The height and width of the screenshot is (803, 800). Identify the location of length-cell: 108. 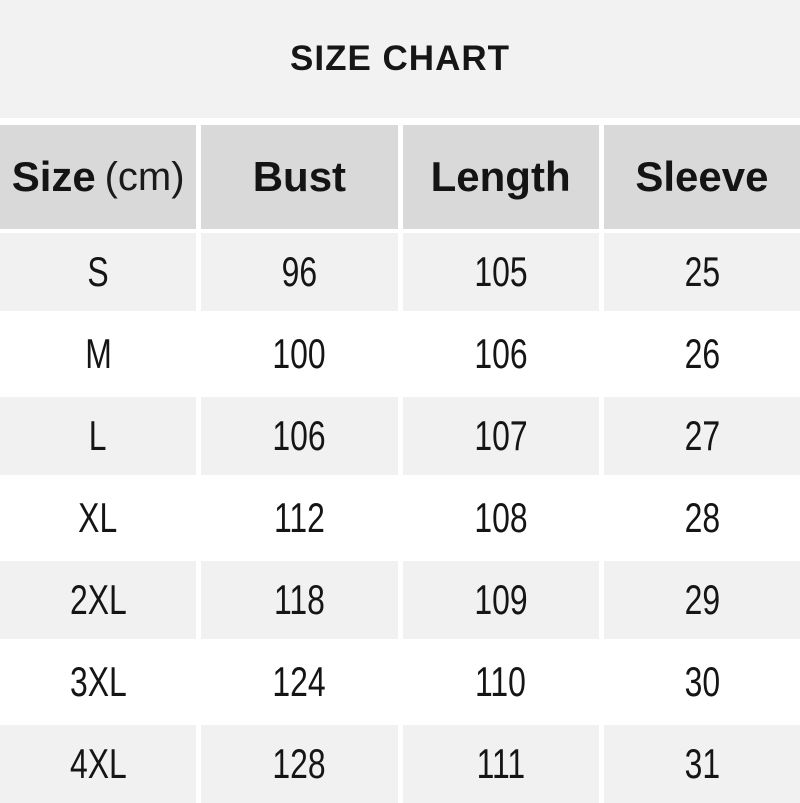
(500, 518).